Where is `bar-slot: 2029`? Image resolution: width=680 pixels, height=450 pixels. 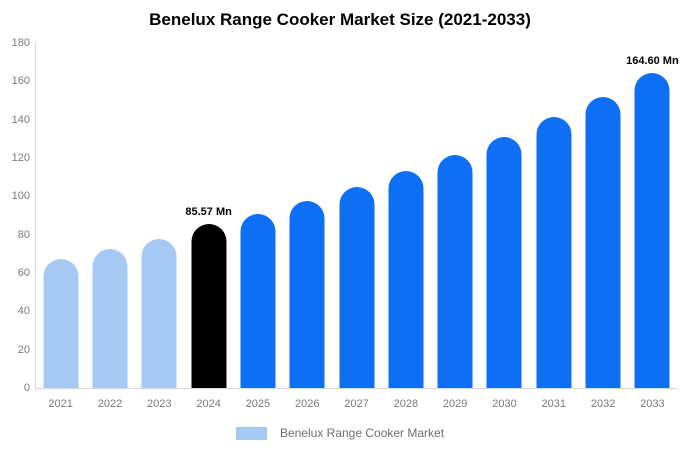
bar-slot: 2029 is located at coordinates (455, 226).